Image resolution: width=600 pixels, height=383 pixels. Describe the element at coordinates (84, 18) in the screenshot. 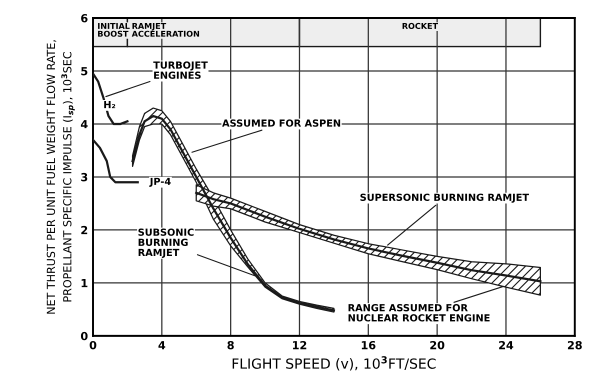

I see `y-tick-label: 6` at that location.